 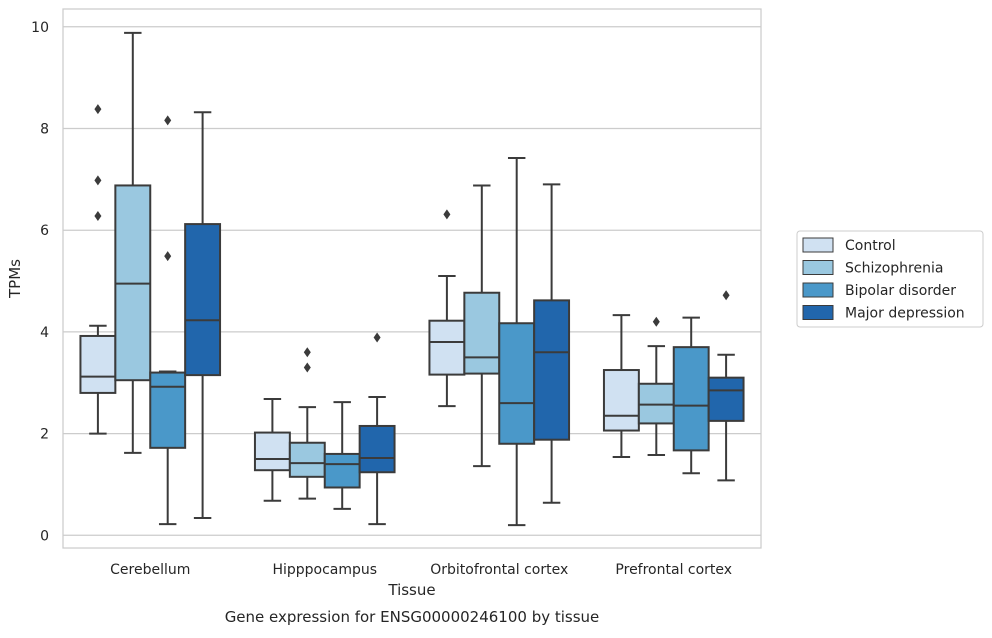 What do you see at coordinates (40, 282) in the screenshot?
I see `y-tick-labels: 0 2 4 6 8 10` at bounding box center [40, 282].